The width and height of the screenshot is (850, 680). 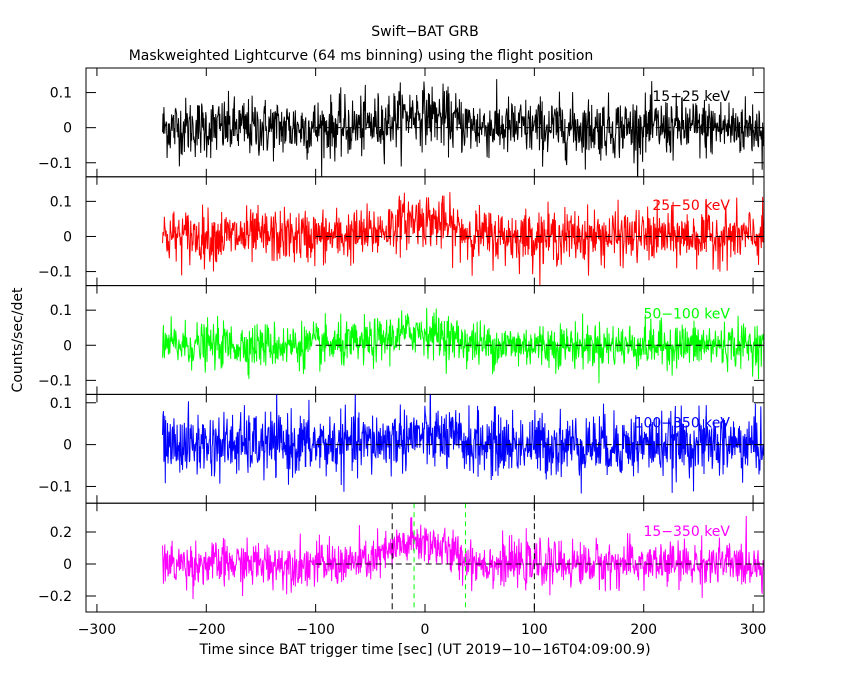 What do you see at coordinates (67, 346) in the screenshot?
I see `y-tick-label-3-2: 0` at bounding box center [67, 346].